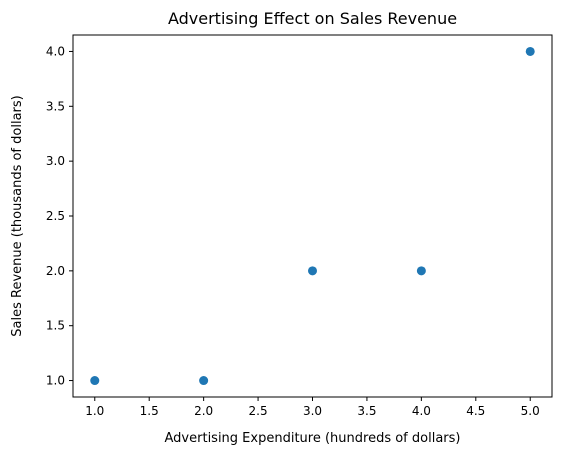 The image size is (567, 455). What do you see at coordinates (312, 18) in the screenshot?
I see `chart-title: Advertising Effect on Sales Revenue` at bounding box center [312, 18].